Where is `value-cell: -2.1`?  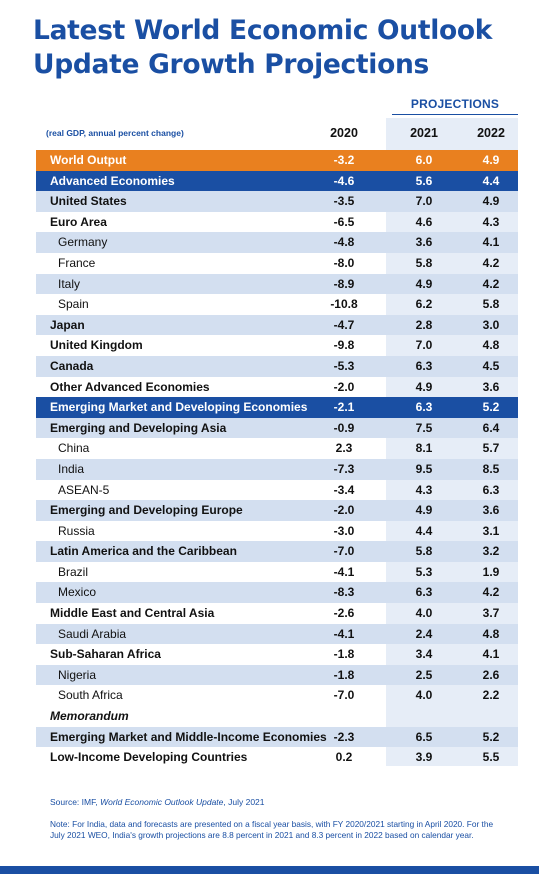 value-cell: -2.1 is located at coordinates (344, 407).